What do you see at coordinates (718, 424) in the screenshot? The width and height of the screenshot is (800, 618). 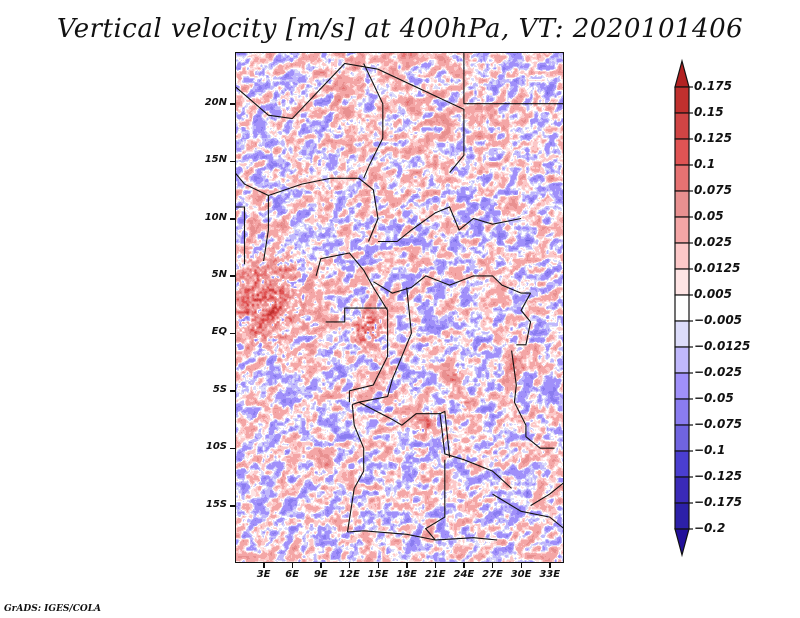 I see `colorbar-level-label: −0.075` at bounding box center [718, 424].